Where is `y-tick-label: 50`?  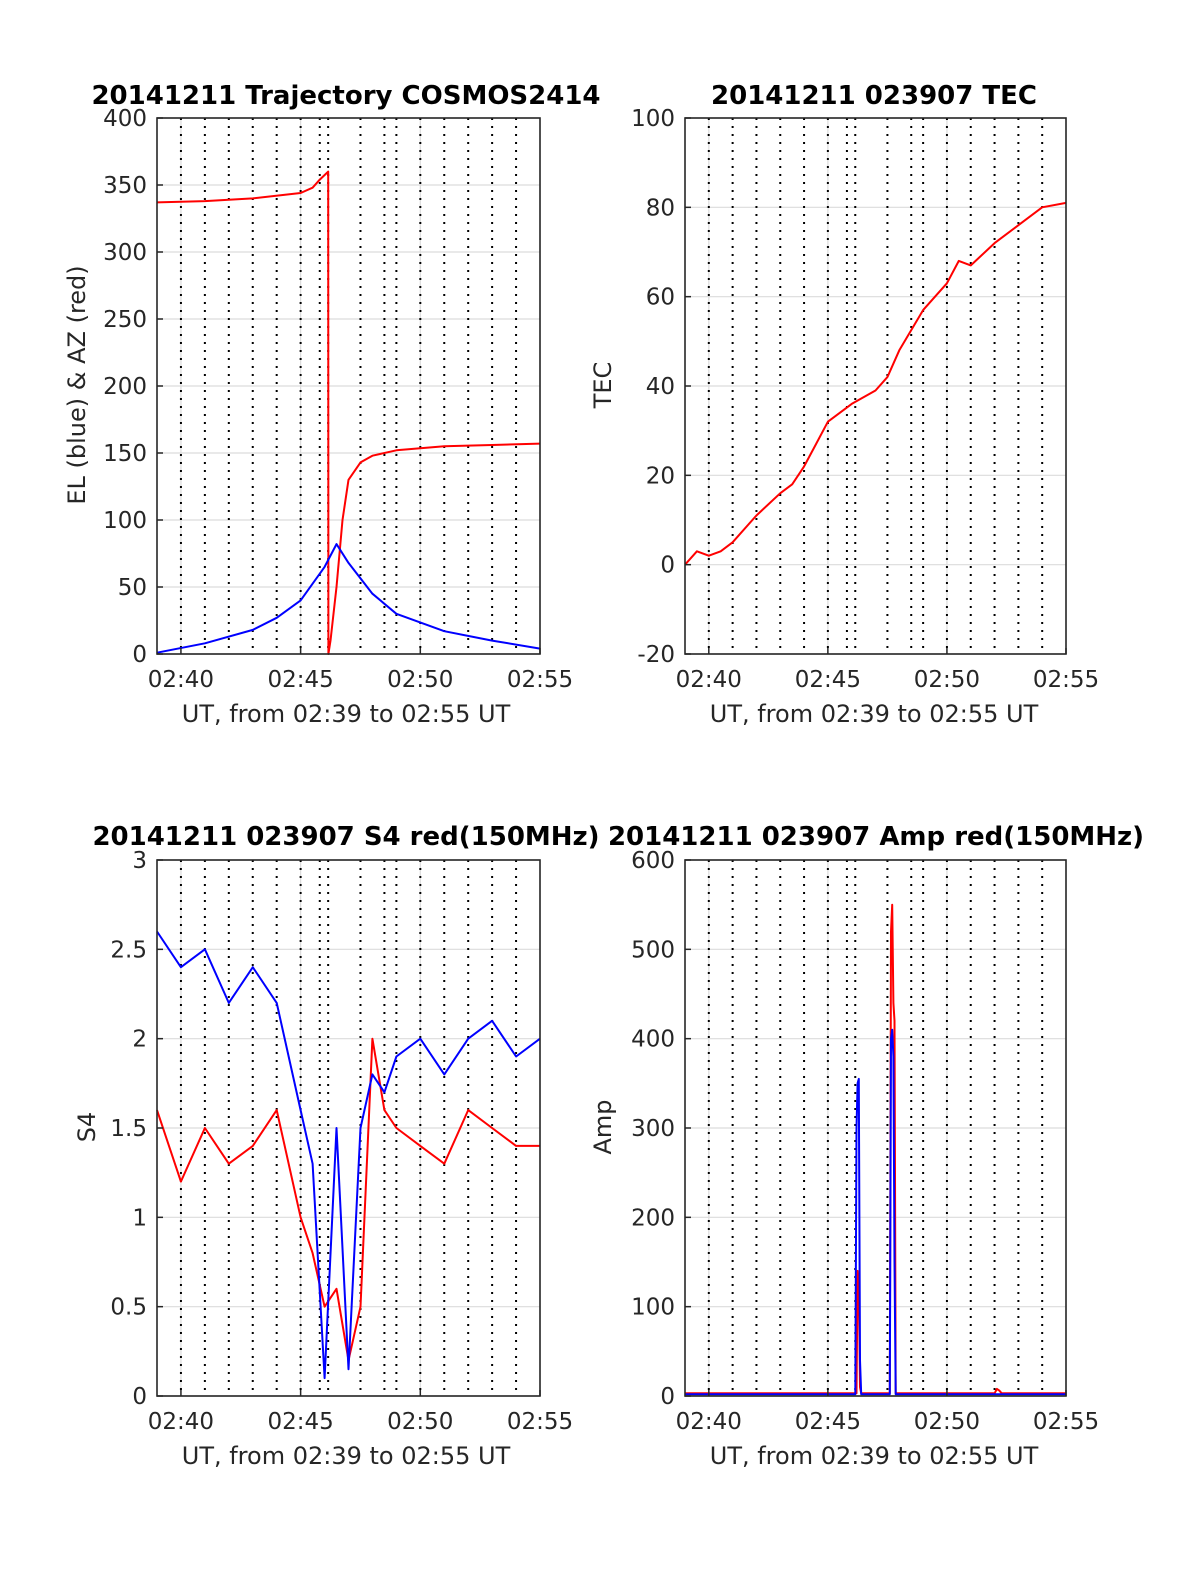 y-tick-label: 50 is located at coordinates (132, 588).